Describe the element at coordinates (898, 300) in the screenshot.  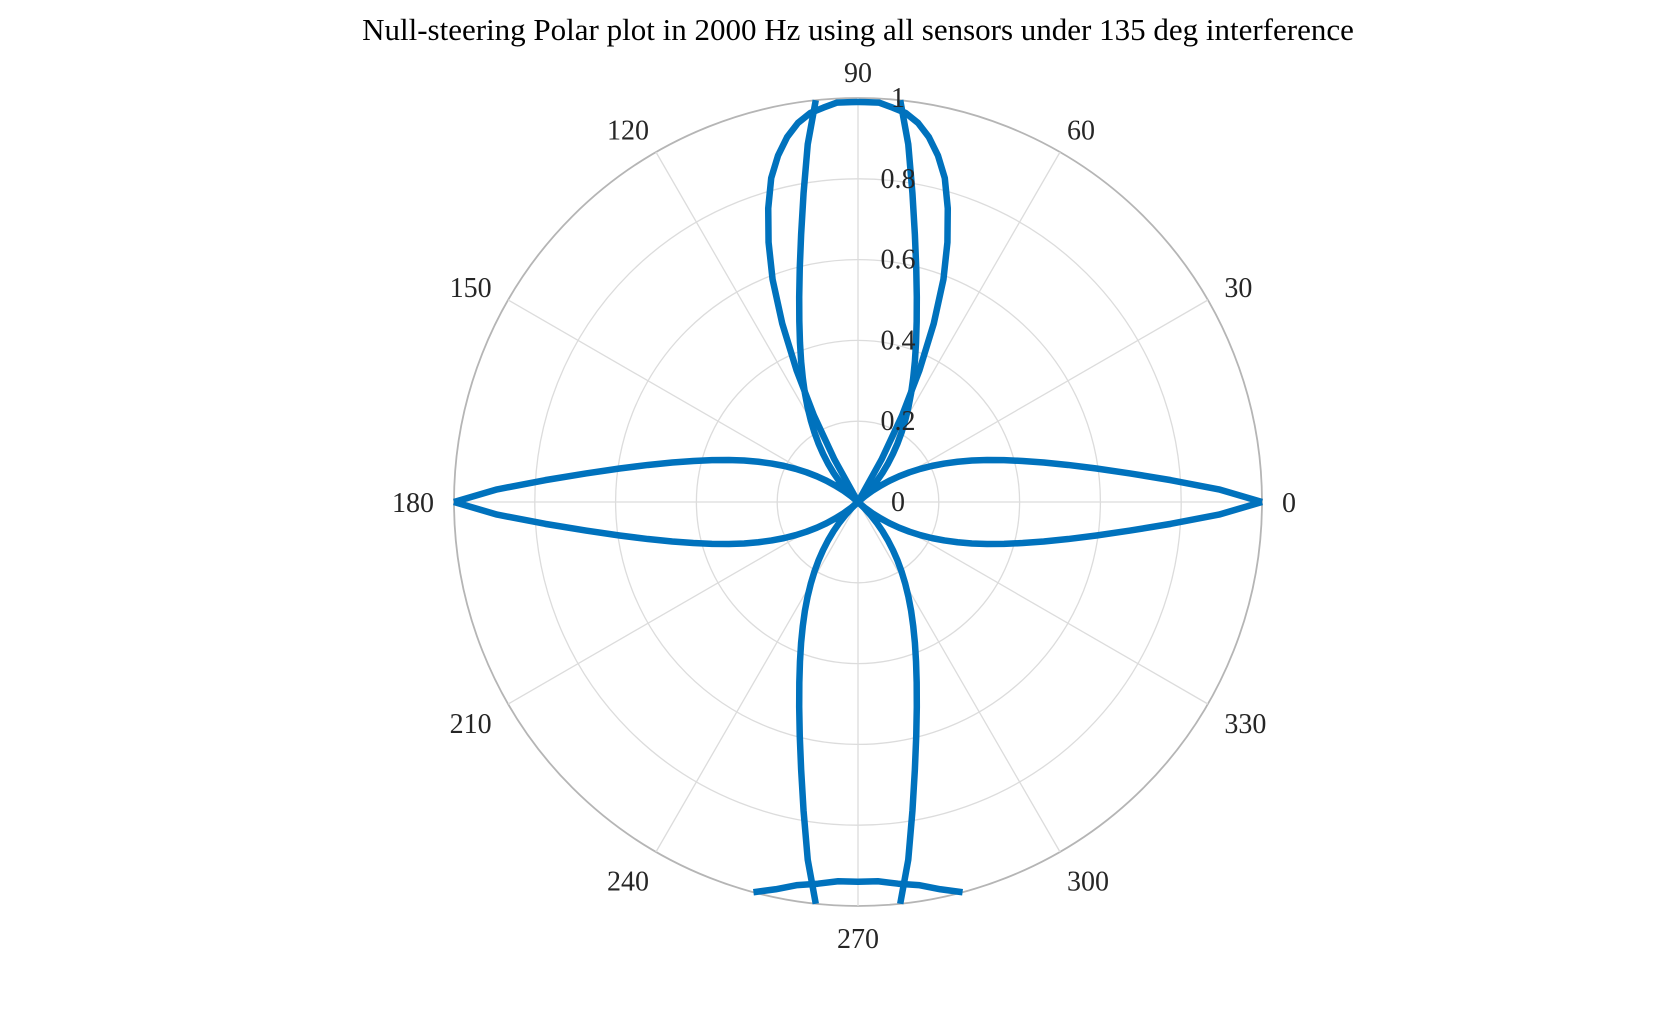
I see `radial-tick-labels: 0 0.2 0.4 0.6 0.8 1` at that location.